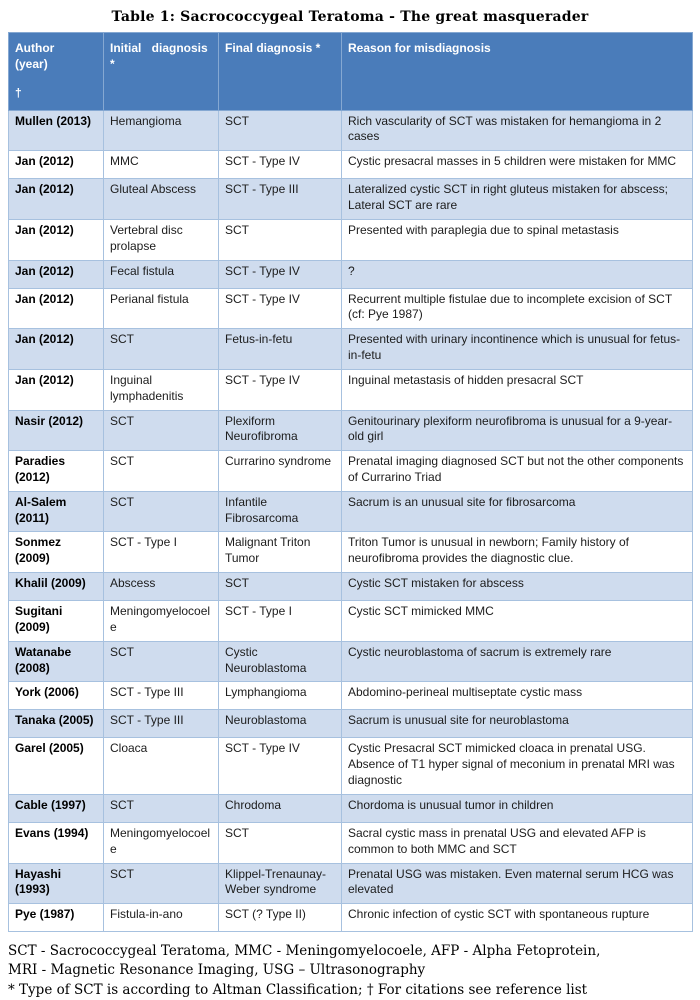 The width and height of the screenshot is (700, 1000). What do you see at coordinates (280, 808) in the screenshot?
I see `final-cell: Chrodoma` at bounding box center [280, 808].